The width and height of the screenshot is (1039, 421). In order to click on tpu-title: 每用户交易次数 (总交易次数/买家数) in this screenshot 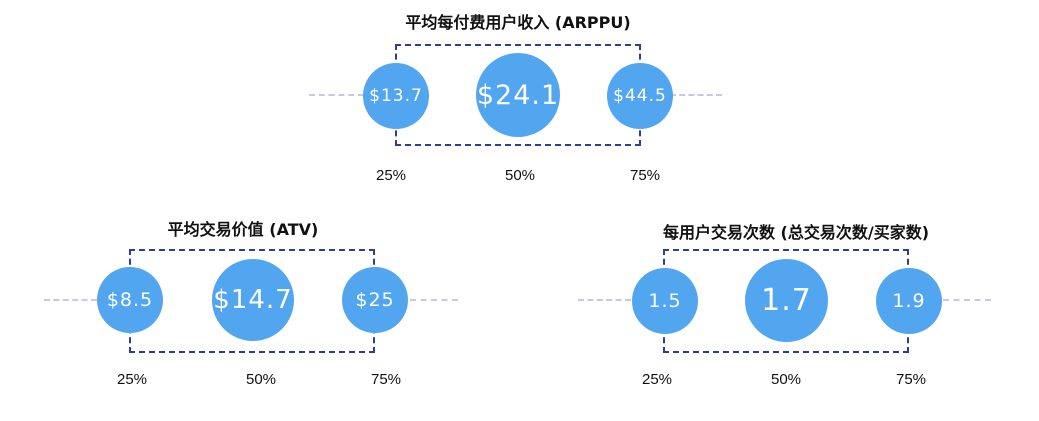, I will do `click(796, 232)`.